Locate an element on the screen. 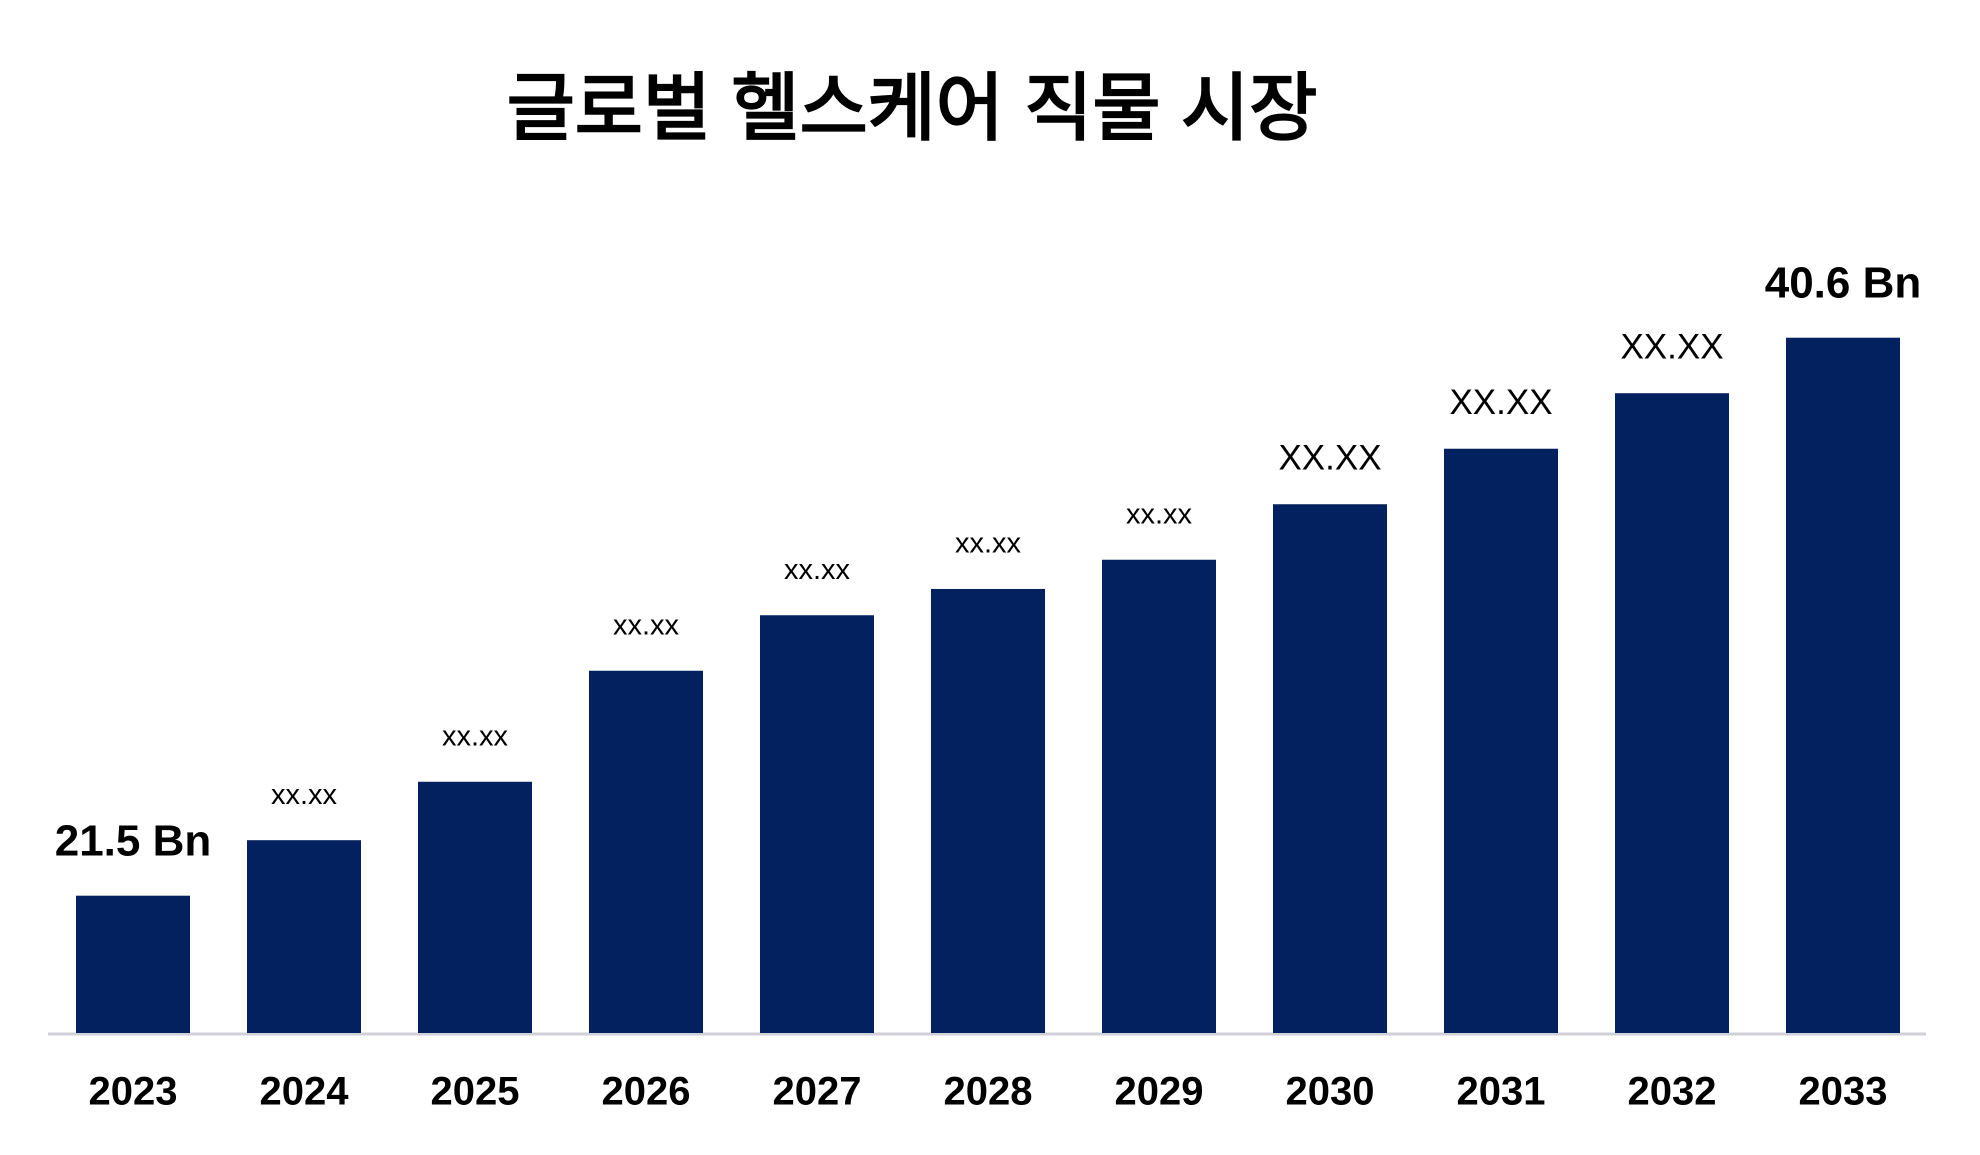 Image resolution: width=1980 pixels, height=1155 pixels. x-tick-label: 2031 is located at coordinates (1501, 1092).